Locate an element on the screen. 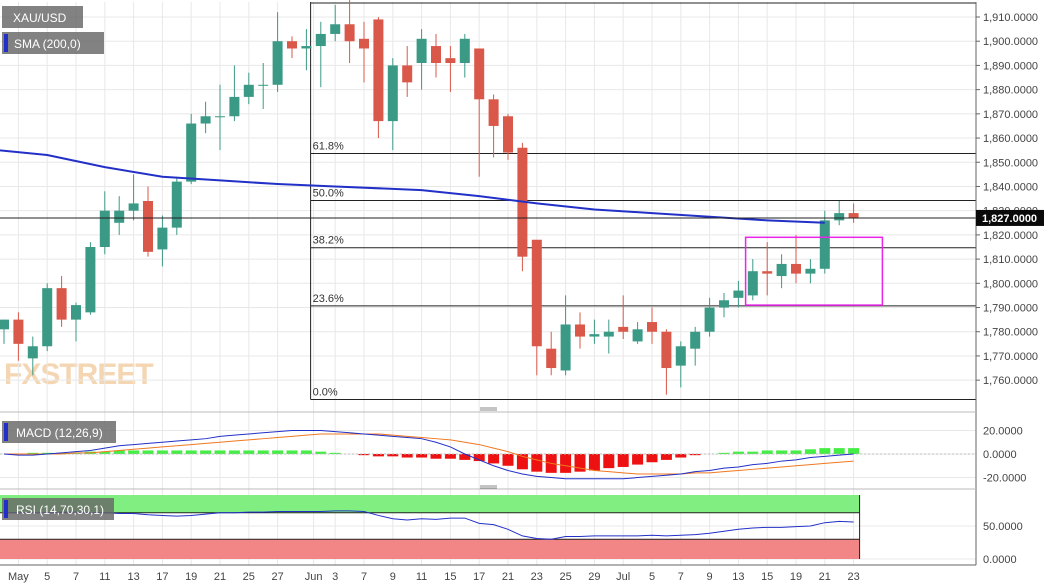  symbol-label: XAU/USD is located at coordinates (40, 18).